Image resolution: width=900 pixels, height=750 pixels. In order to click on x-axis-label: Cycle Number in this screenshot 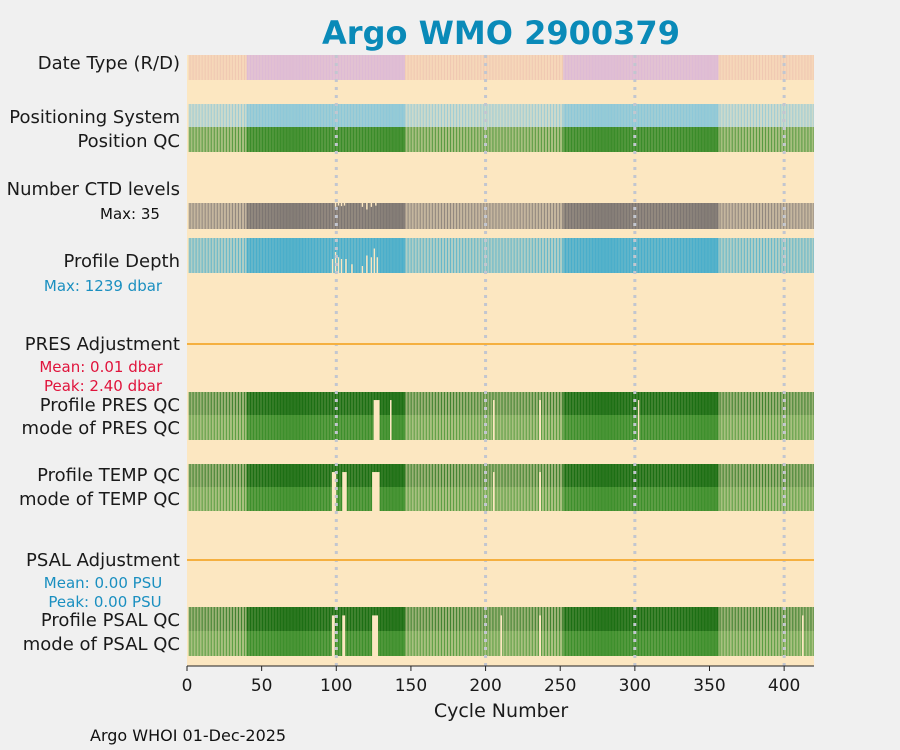, I will do `click(501, 711)`.